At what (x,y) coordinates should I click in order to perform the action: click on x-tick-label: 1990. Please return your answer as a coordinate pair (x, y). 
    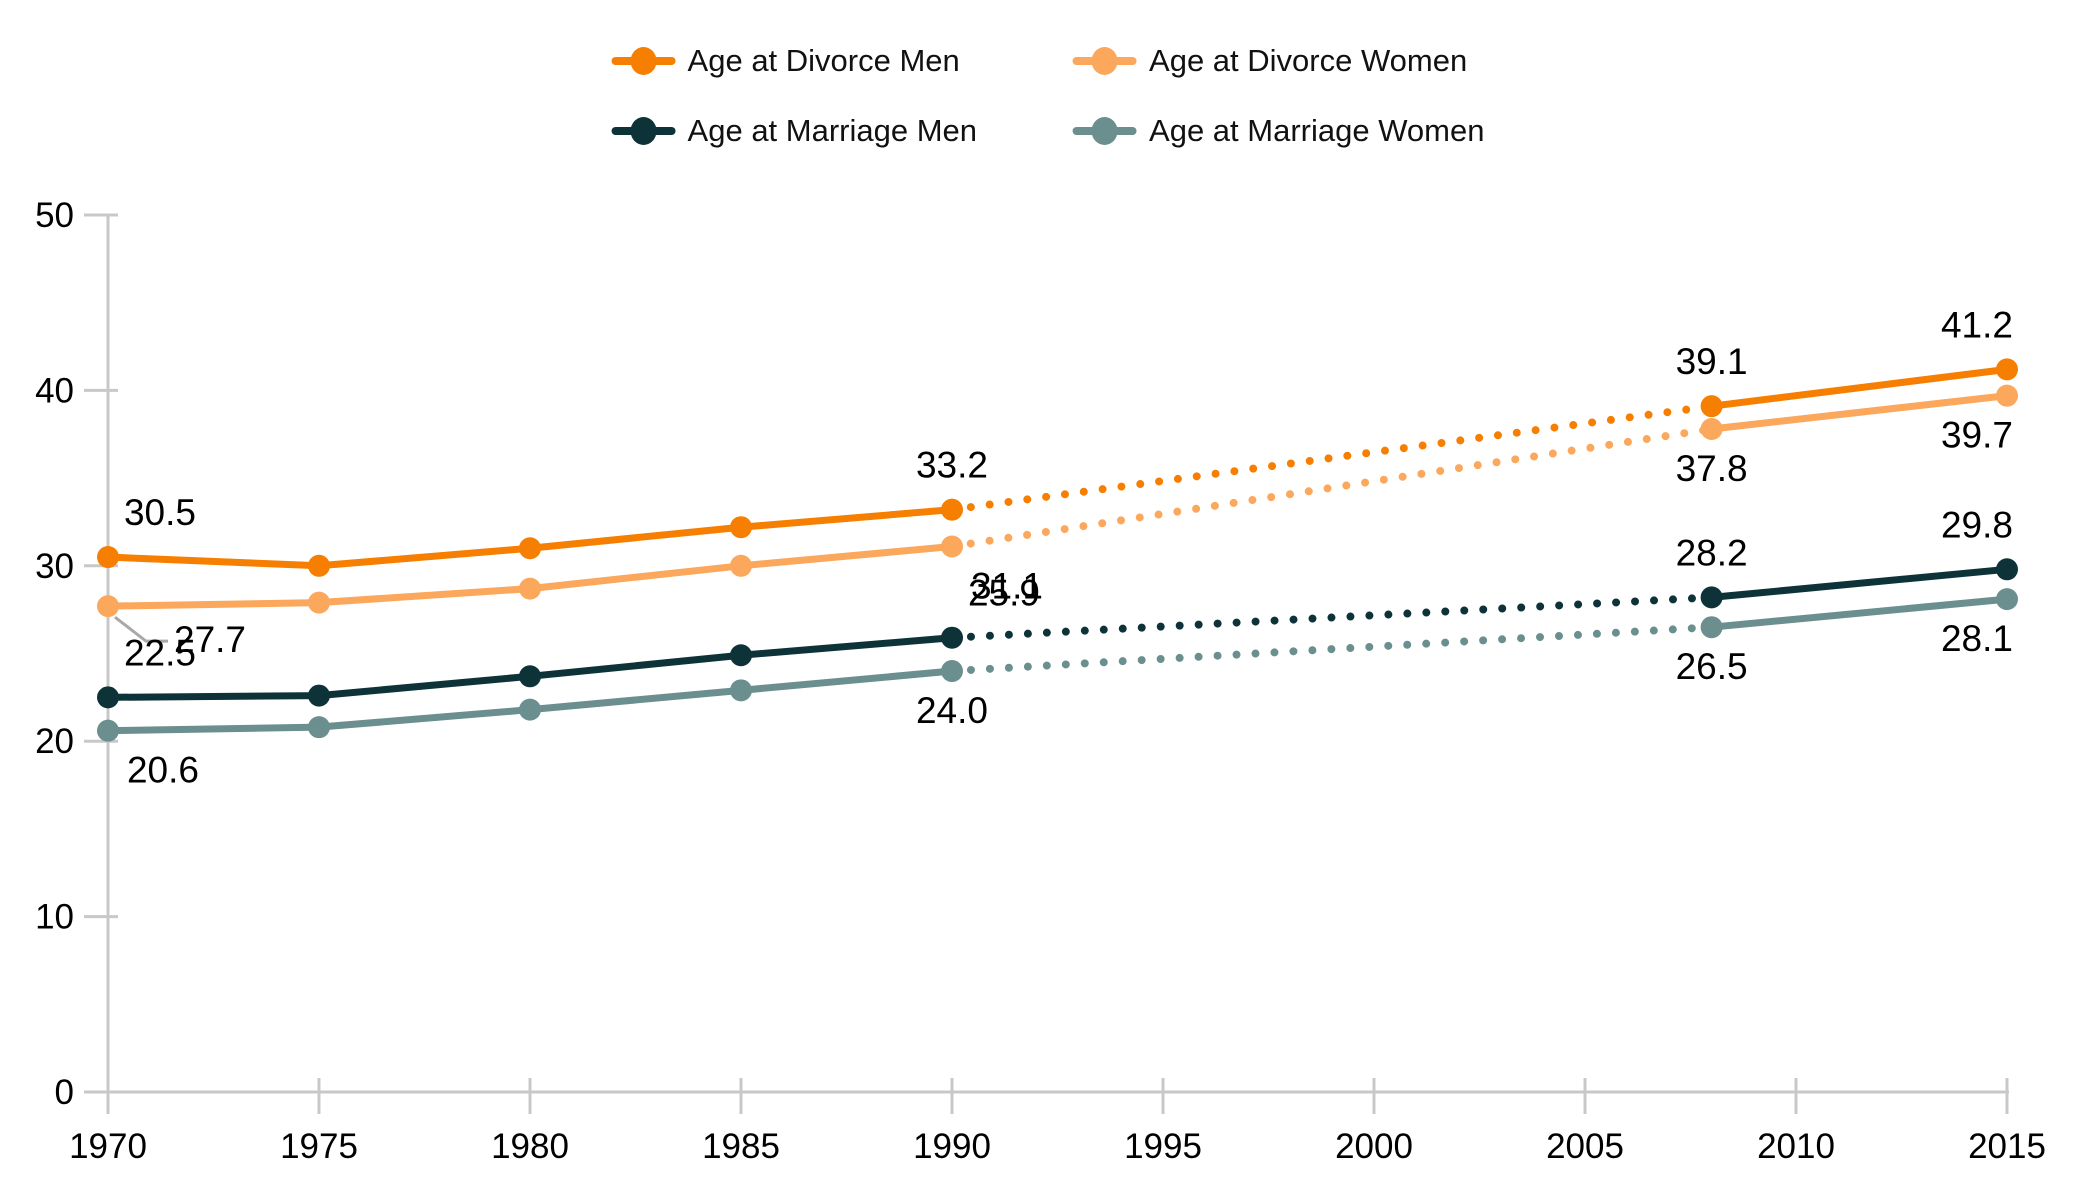
    Looking at the image, I should click on (952, 1146).